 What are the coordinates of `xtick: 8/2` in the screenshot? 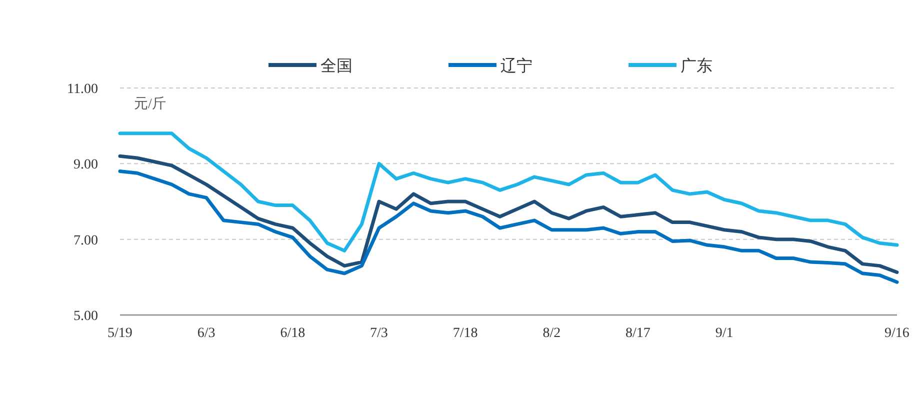 It's located at (551, 333).